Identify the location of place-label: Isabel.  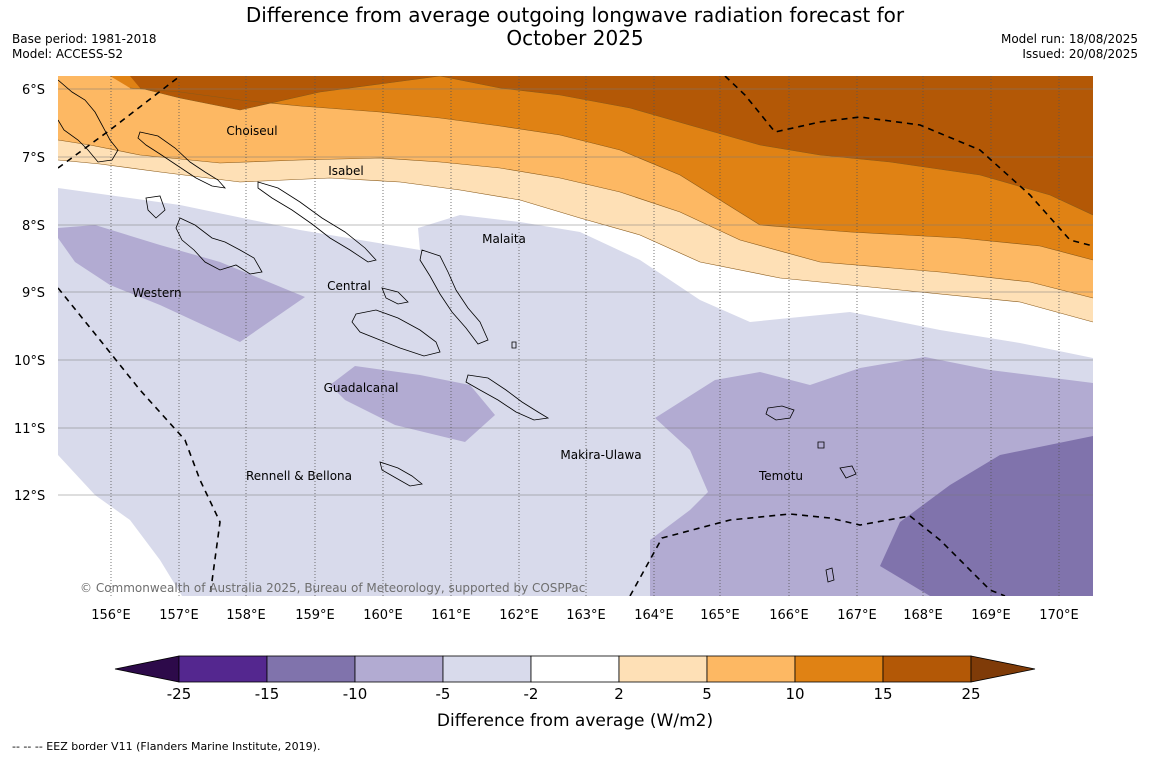
(345, 171).